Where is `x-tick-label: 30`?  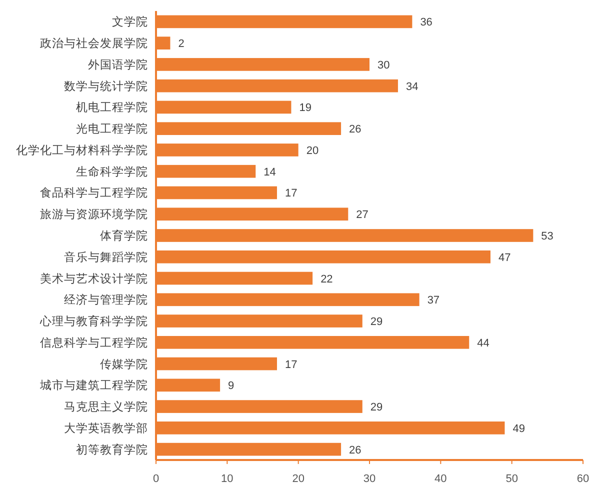 x-tick-label: 30 is located at coordinates (369, 479).